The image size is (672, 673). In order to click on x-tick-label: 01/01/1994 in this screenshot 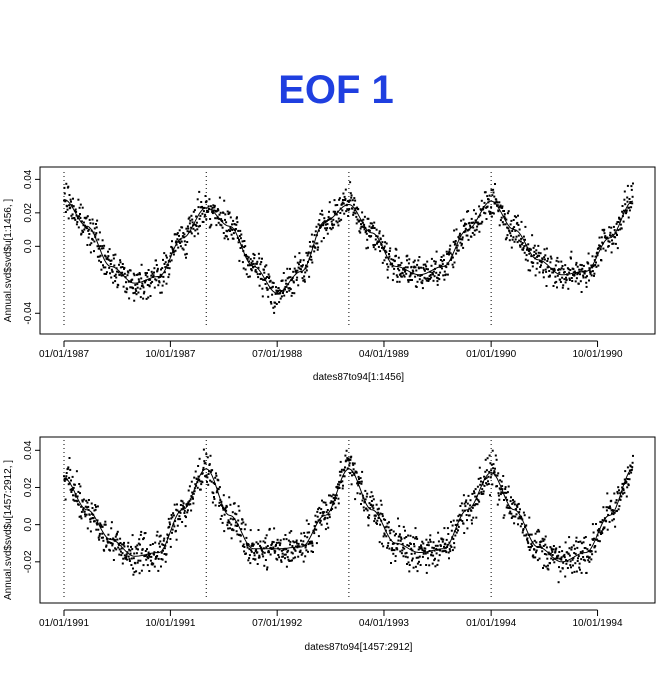, I will do `click(491, 623)`.